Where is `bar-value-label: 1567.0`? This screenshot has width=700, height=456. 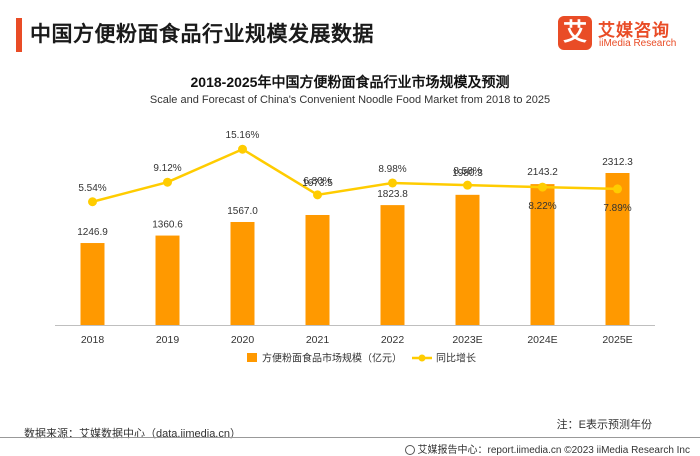
bar-value-label: 1567.0 is located at coordinates (242, 211).